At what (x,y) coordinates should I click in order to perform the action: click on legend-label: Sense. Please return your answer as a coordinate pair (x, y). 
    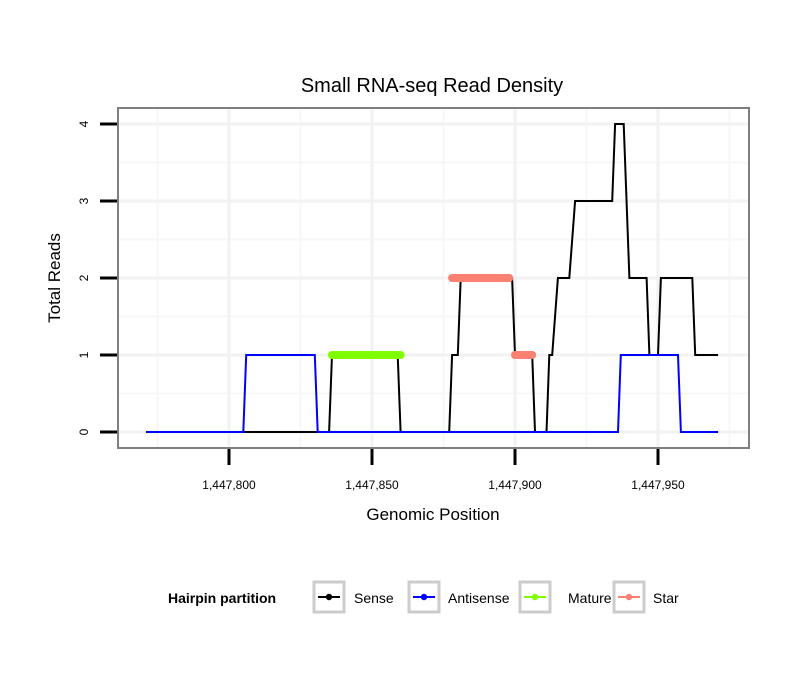
    Looking at the image, I should click on (374, 598).